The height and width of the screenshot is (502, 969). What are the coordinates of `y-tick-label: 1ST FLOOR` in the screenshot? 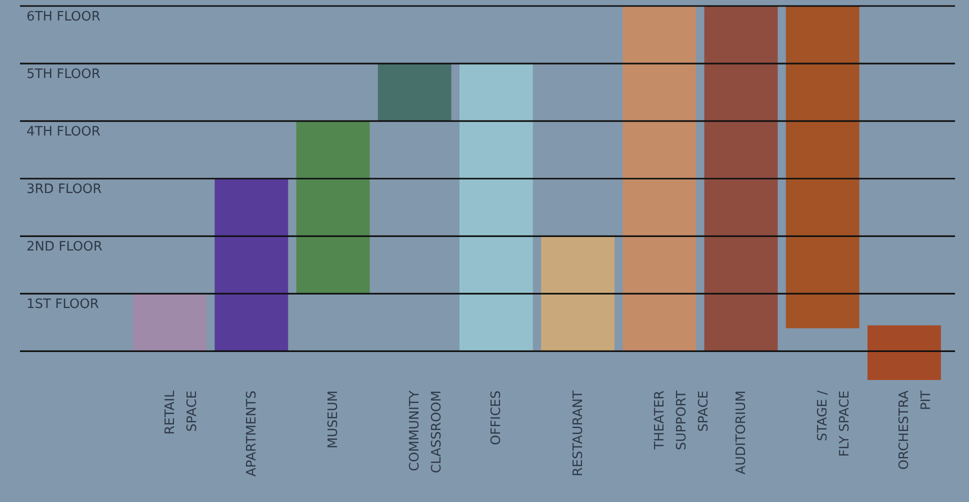 It's located at (62, 304).